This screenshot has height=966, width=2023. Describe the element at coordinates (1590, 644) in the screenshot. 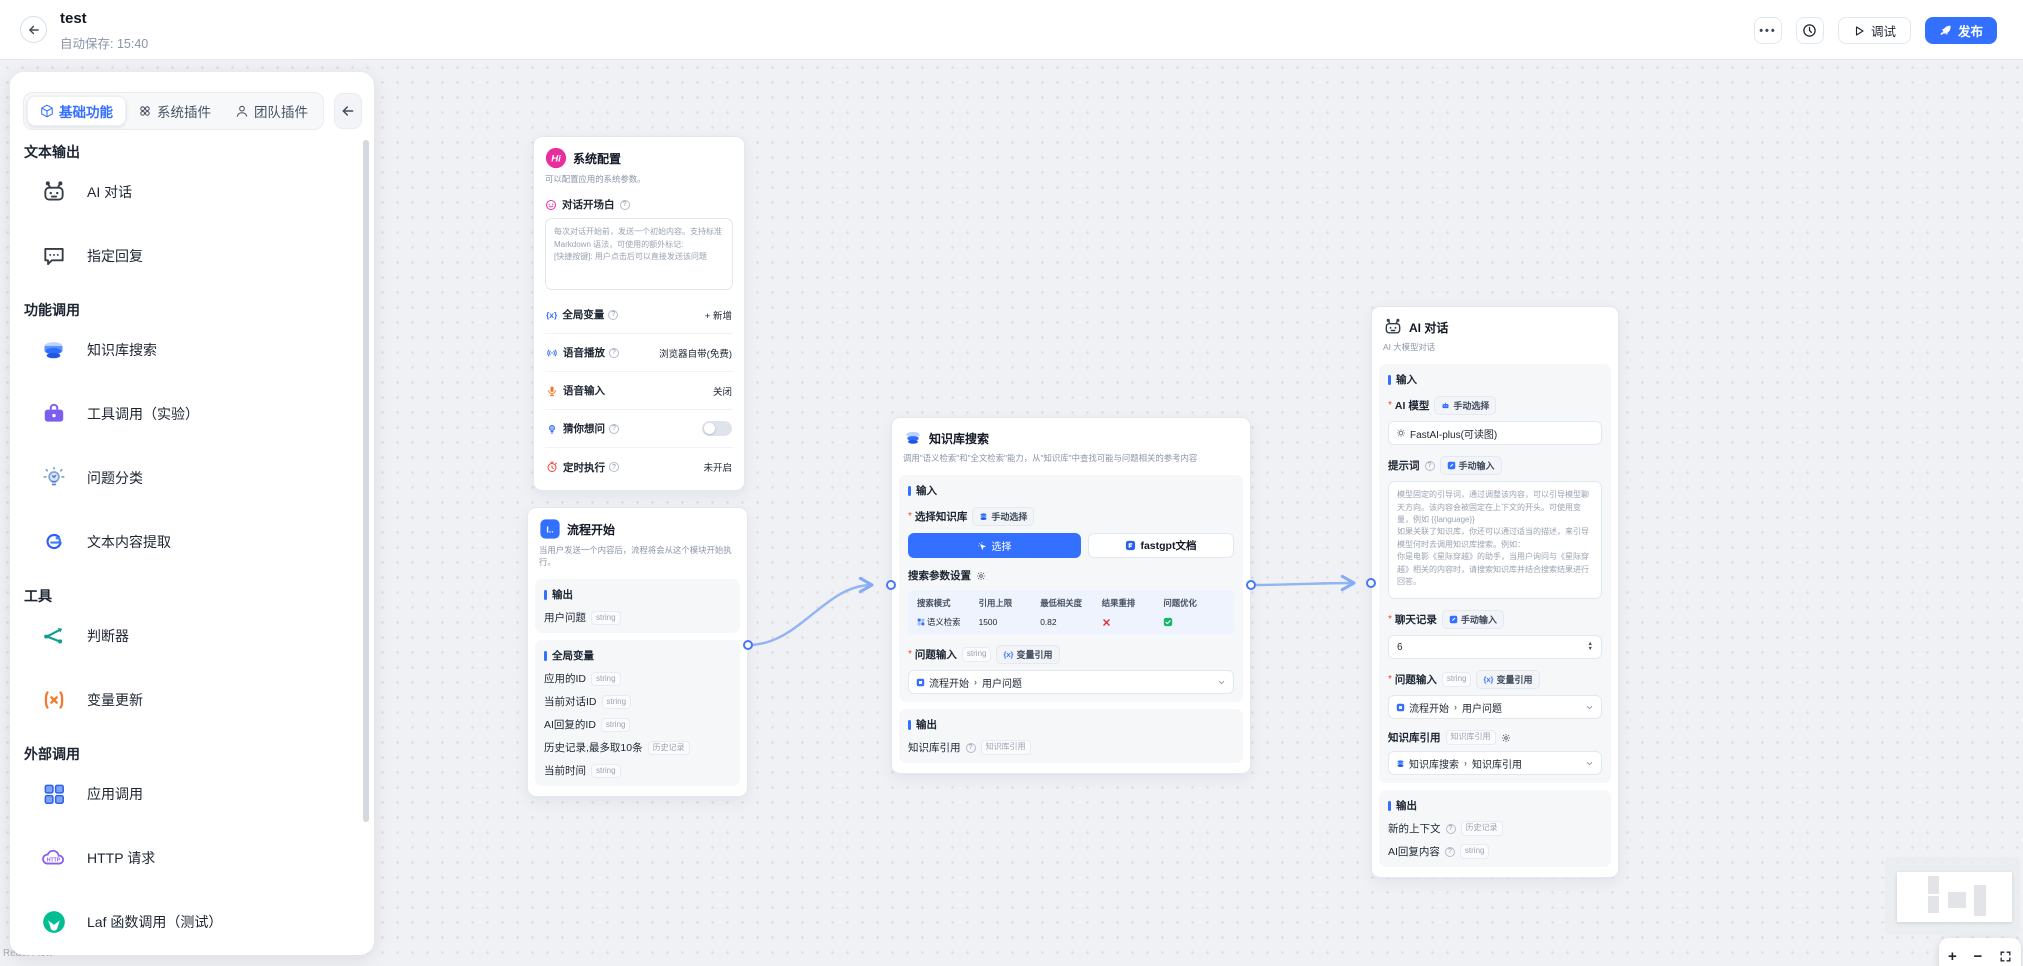

I see `step-up-icon: ▲` at that location.